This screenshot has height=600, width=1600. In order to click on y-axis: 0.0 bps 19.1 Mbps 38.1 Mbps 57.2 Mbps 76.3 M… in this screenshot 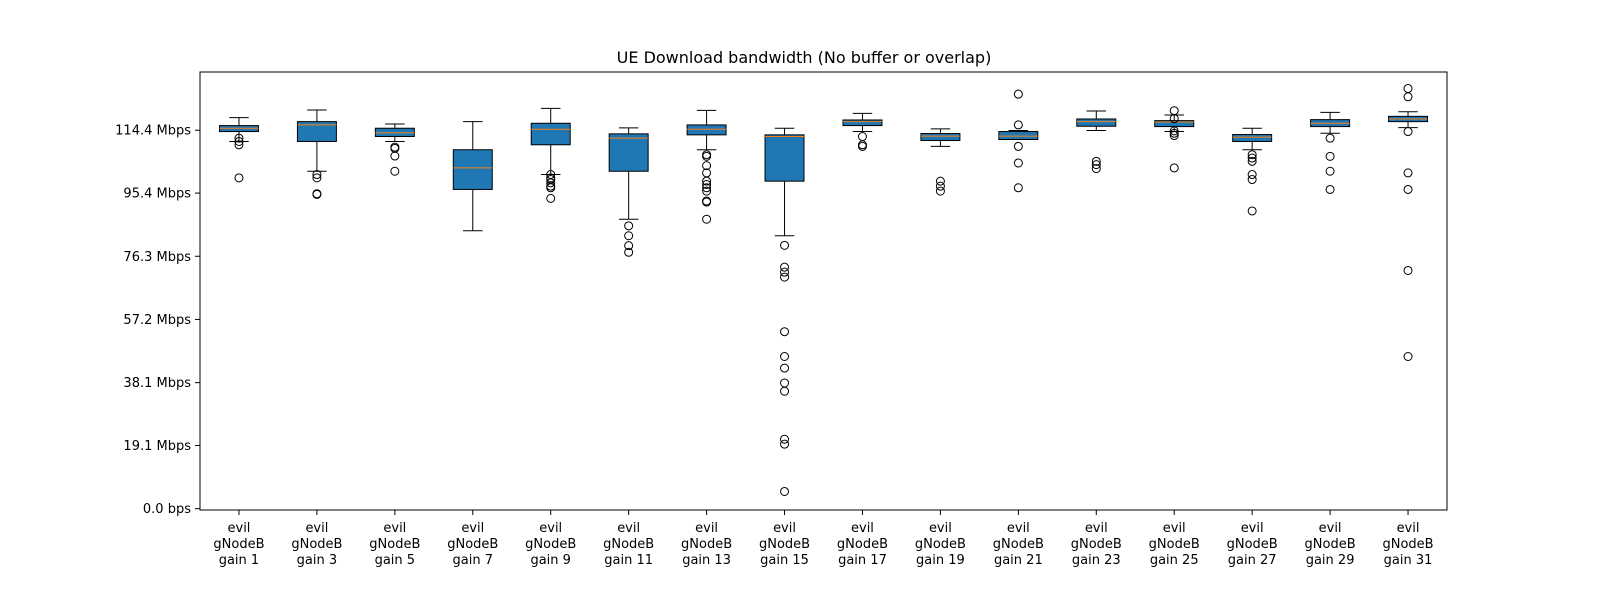, I will do `click(157, 320)`.